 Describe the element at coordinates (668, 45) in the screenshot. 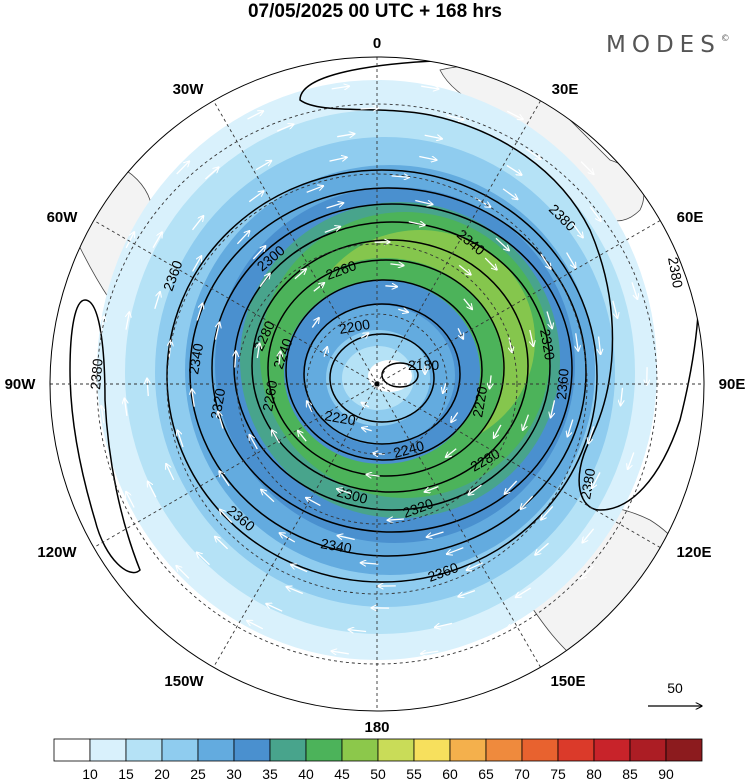

I see `brand-logo: MODES©` at that location.